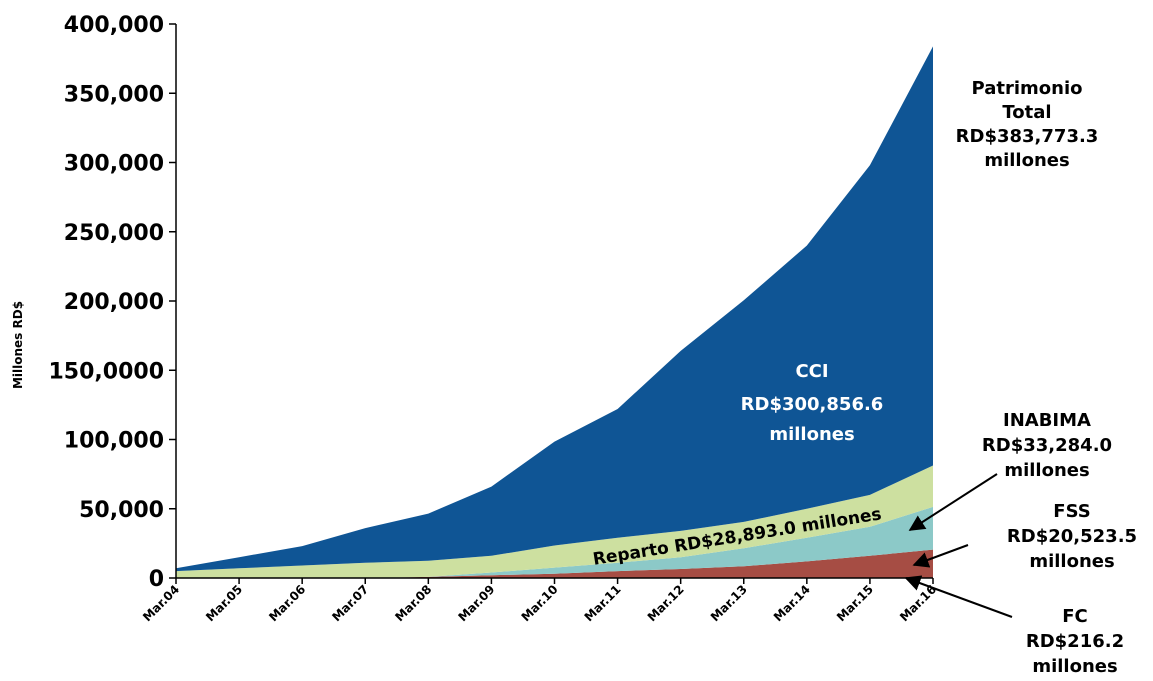 This screenshot has width=1153, height=681. What do you see at coordinates (603, 603) in the screenshot?
I see `x-tick-label: Mar.11` at bounding box center [603, 603].